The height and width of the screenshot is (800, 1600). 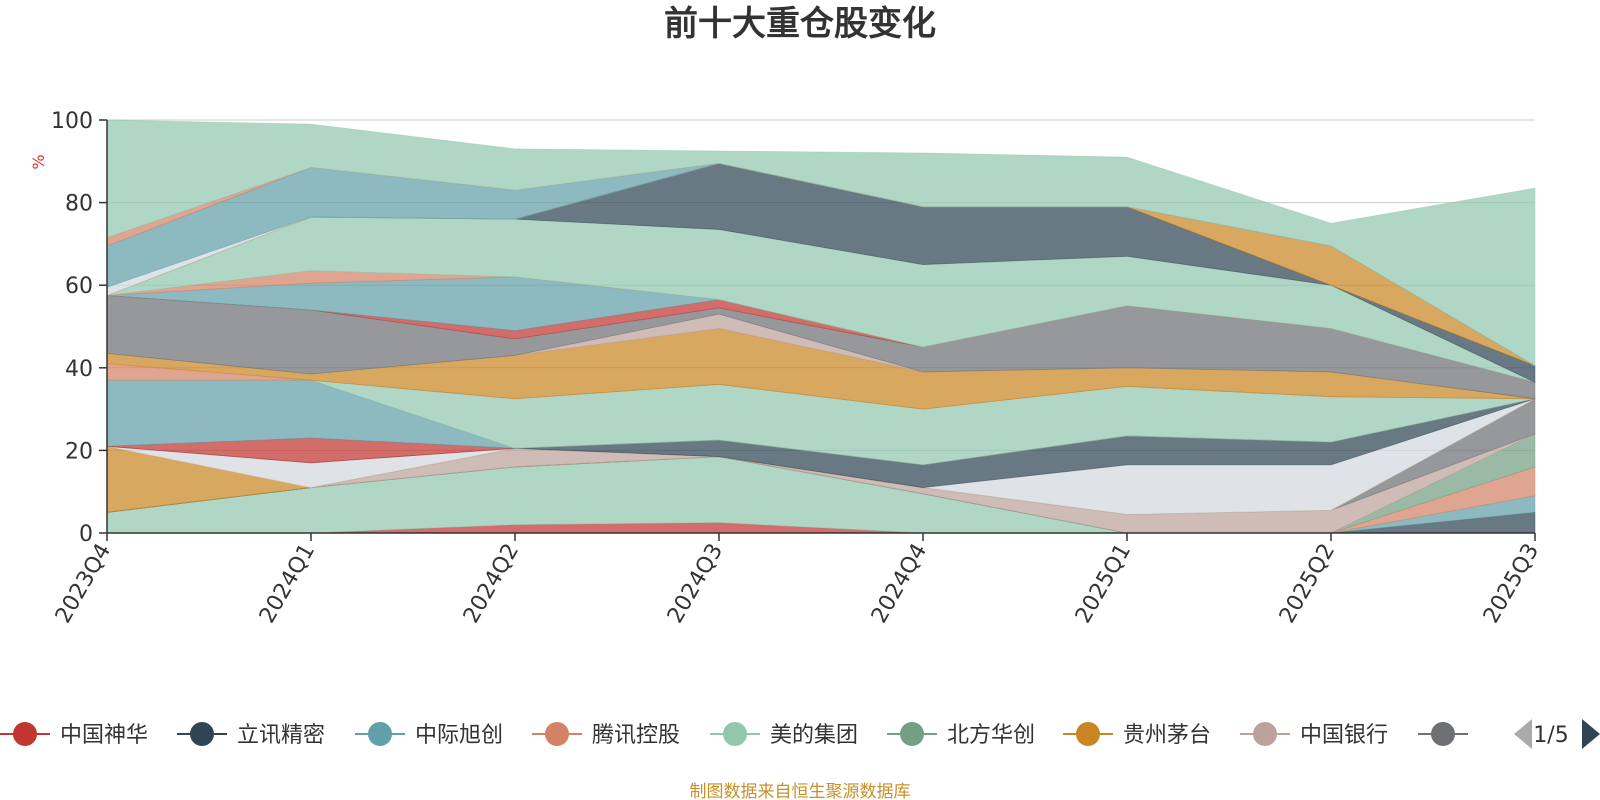 I want to click on legend-item: 北方华创, so click(x=961, y=735).